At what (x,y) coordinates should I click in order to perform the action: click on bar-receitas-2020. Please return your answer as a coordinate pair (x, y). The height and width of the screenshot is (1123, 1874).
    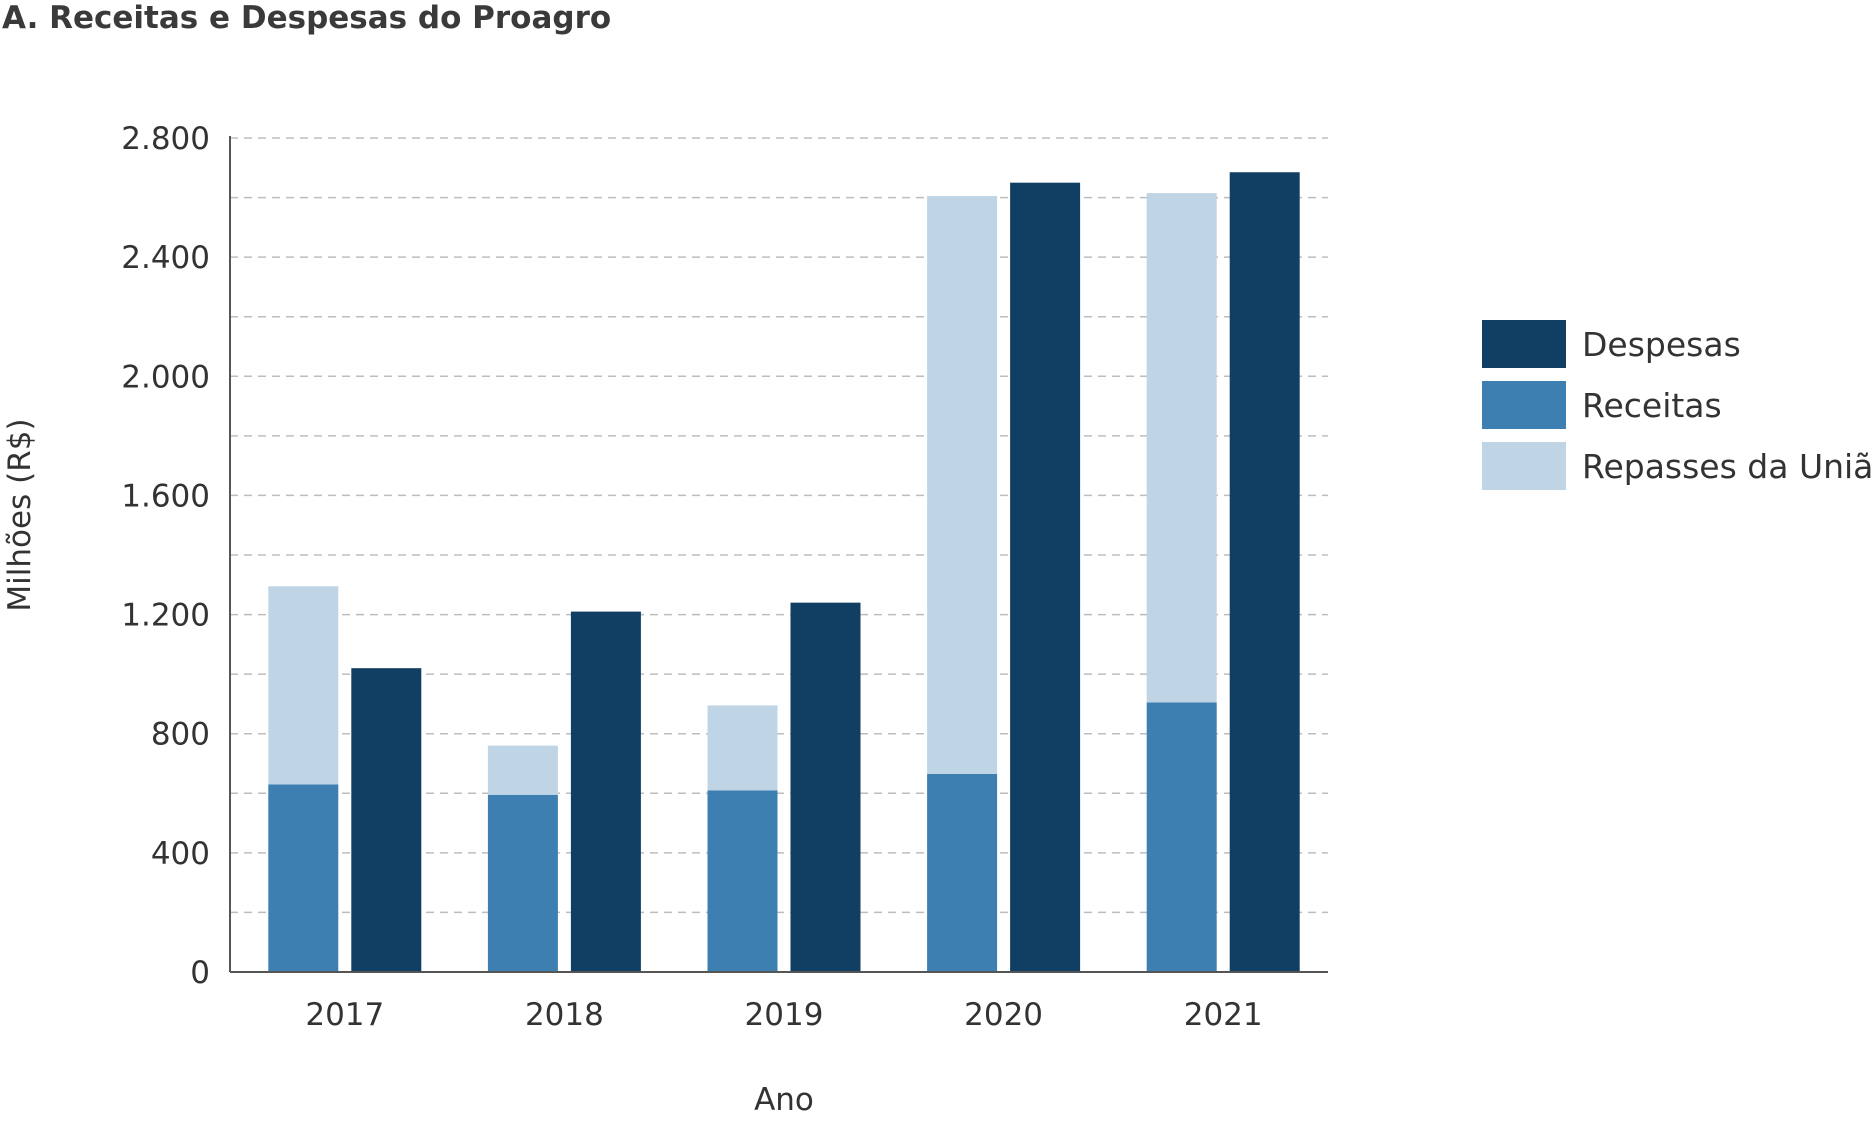
    Looking at the image, I should click on (962, 872).